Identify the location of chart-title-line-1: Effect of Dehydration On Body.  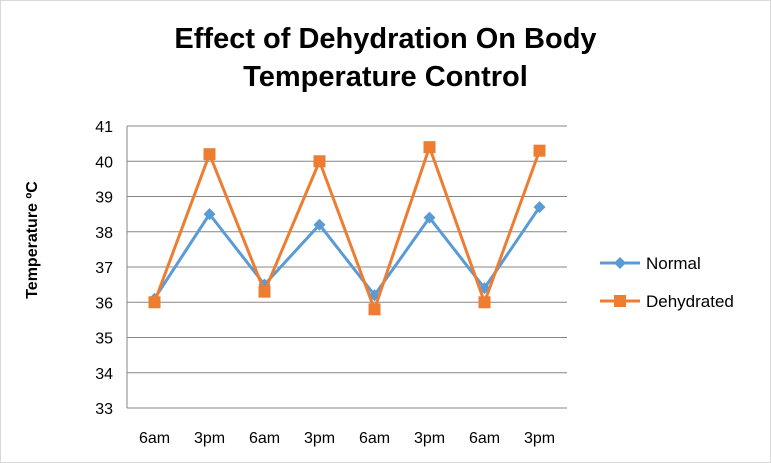
(385, 39).